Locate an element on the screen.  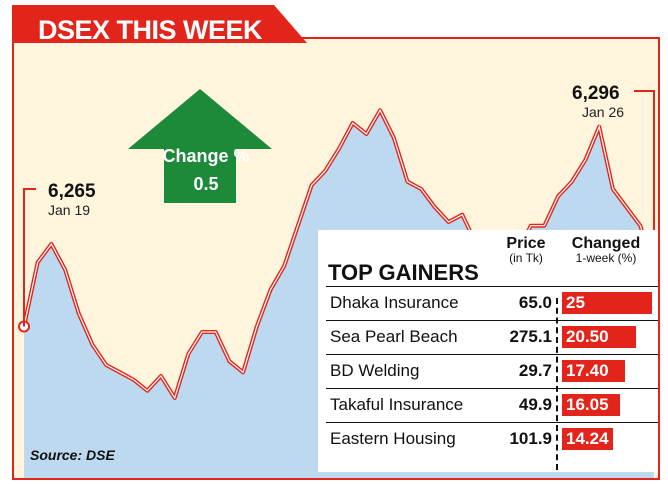
table-row: Eastern Housing 101.9 14.24 is located at coordinates (492, 438).